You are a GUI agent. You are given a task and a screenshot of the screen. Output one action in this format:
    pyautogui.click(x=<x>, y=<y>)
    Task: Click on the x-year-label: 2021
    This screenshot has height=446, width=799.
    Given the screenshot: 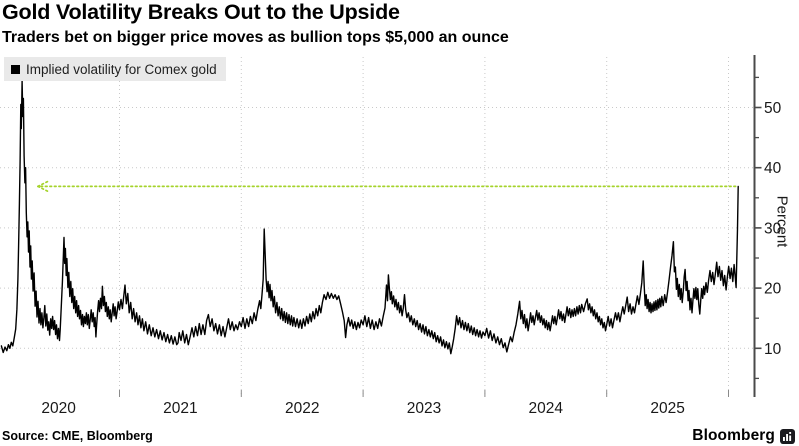 What is the action you would take?
    pyautogui.click(x=180, y=408)
    